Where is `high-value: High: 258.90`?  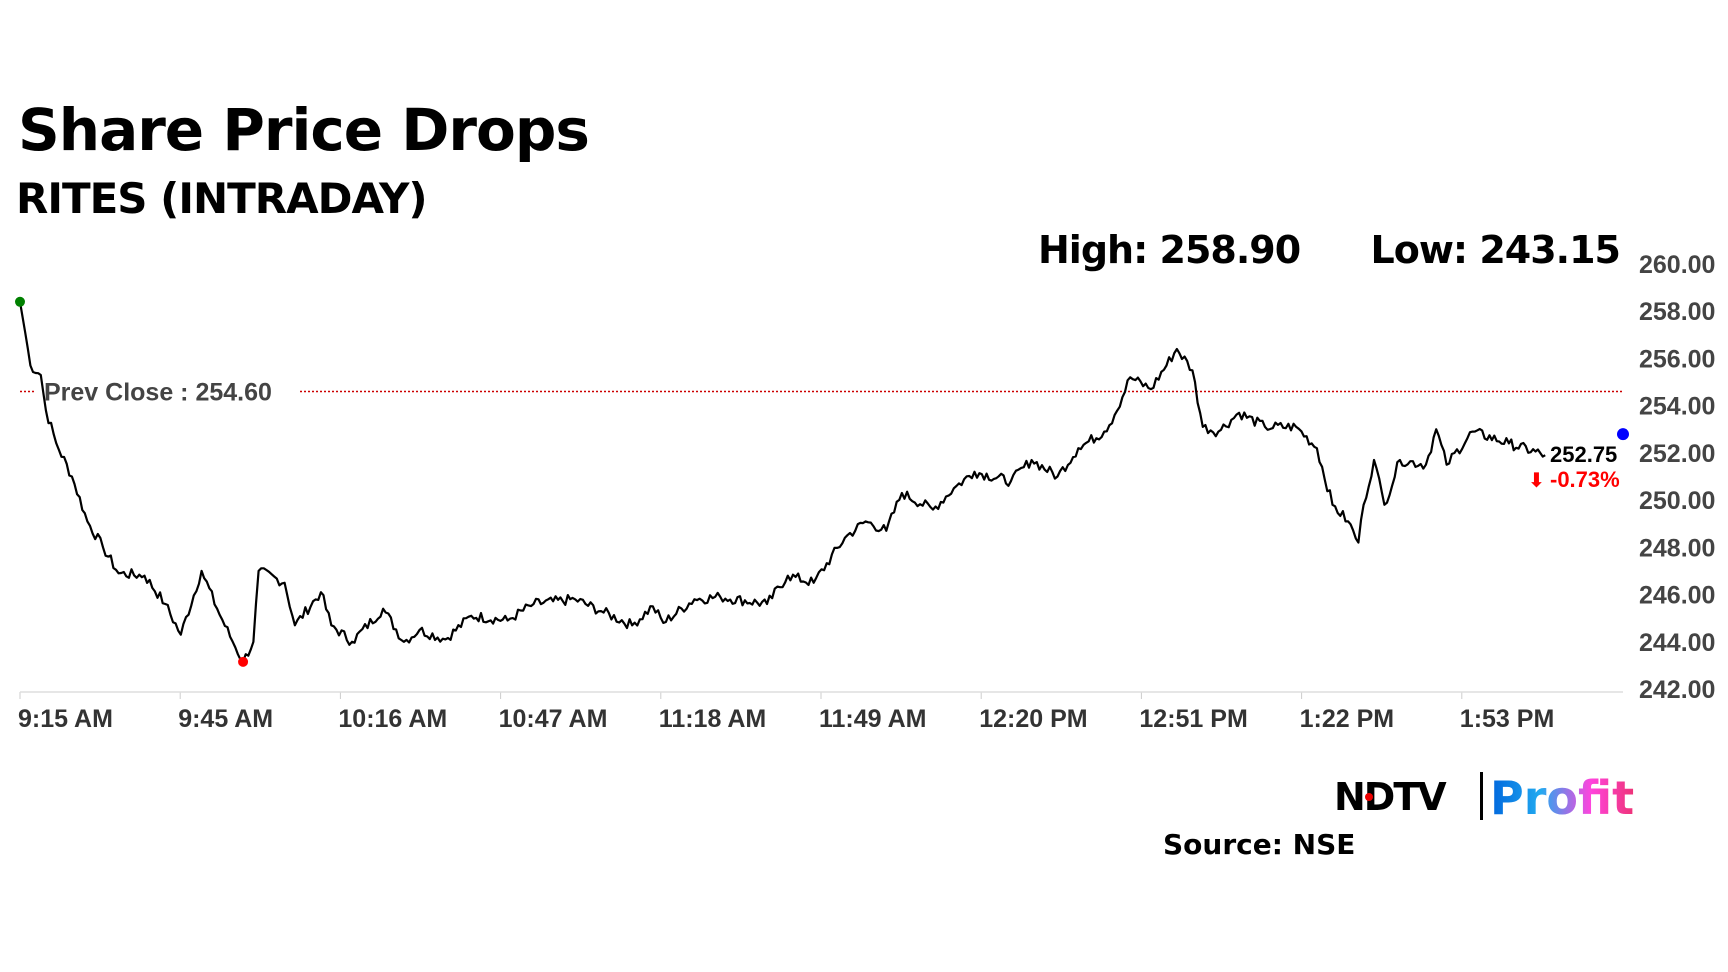 high-value: High: 258.90 is located at coordinates (1169, 250).